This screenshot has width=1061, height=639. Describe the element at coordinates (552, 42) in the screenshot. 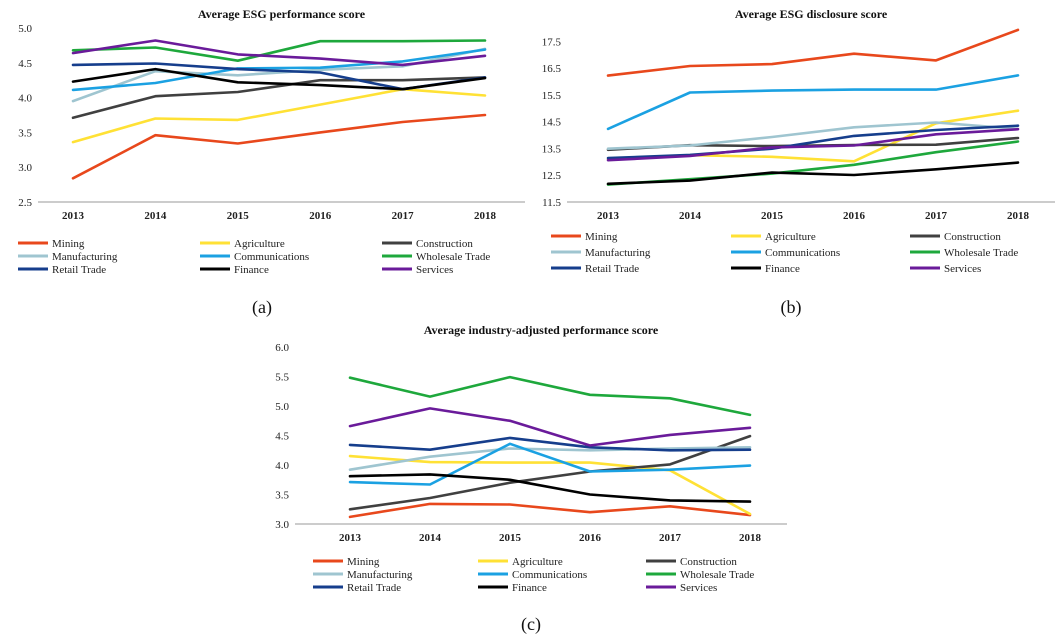

I see `y-tick-label: 17.5` at that location.